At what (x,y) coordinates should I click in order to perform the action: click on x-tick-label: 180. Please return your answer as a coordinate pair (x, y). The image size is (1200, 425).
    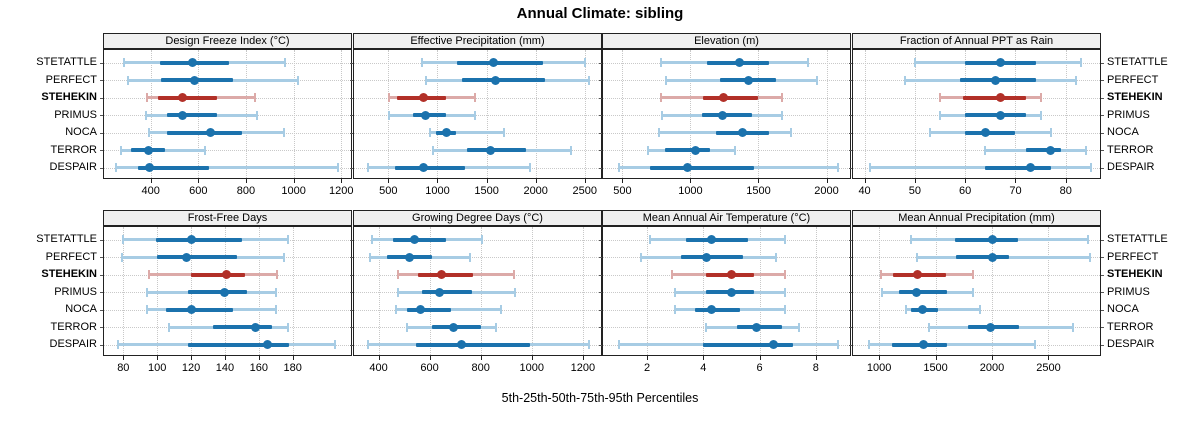
    Looking at the image, I should click on (292, 368).